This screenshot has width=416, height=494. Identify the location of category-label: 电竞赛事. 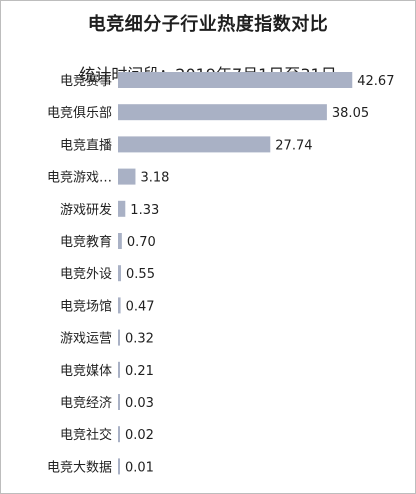
(86, 81).